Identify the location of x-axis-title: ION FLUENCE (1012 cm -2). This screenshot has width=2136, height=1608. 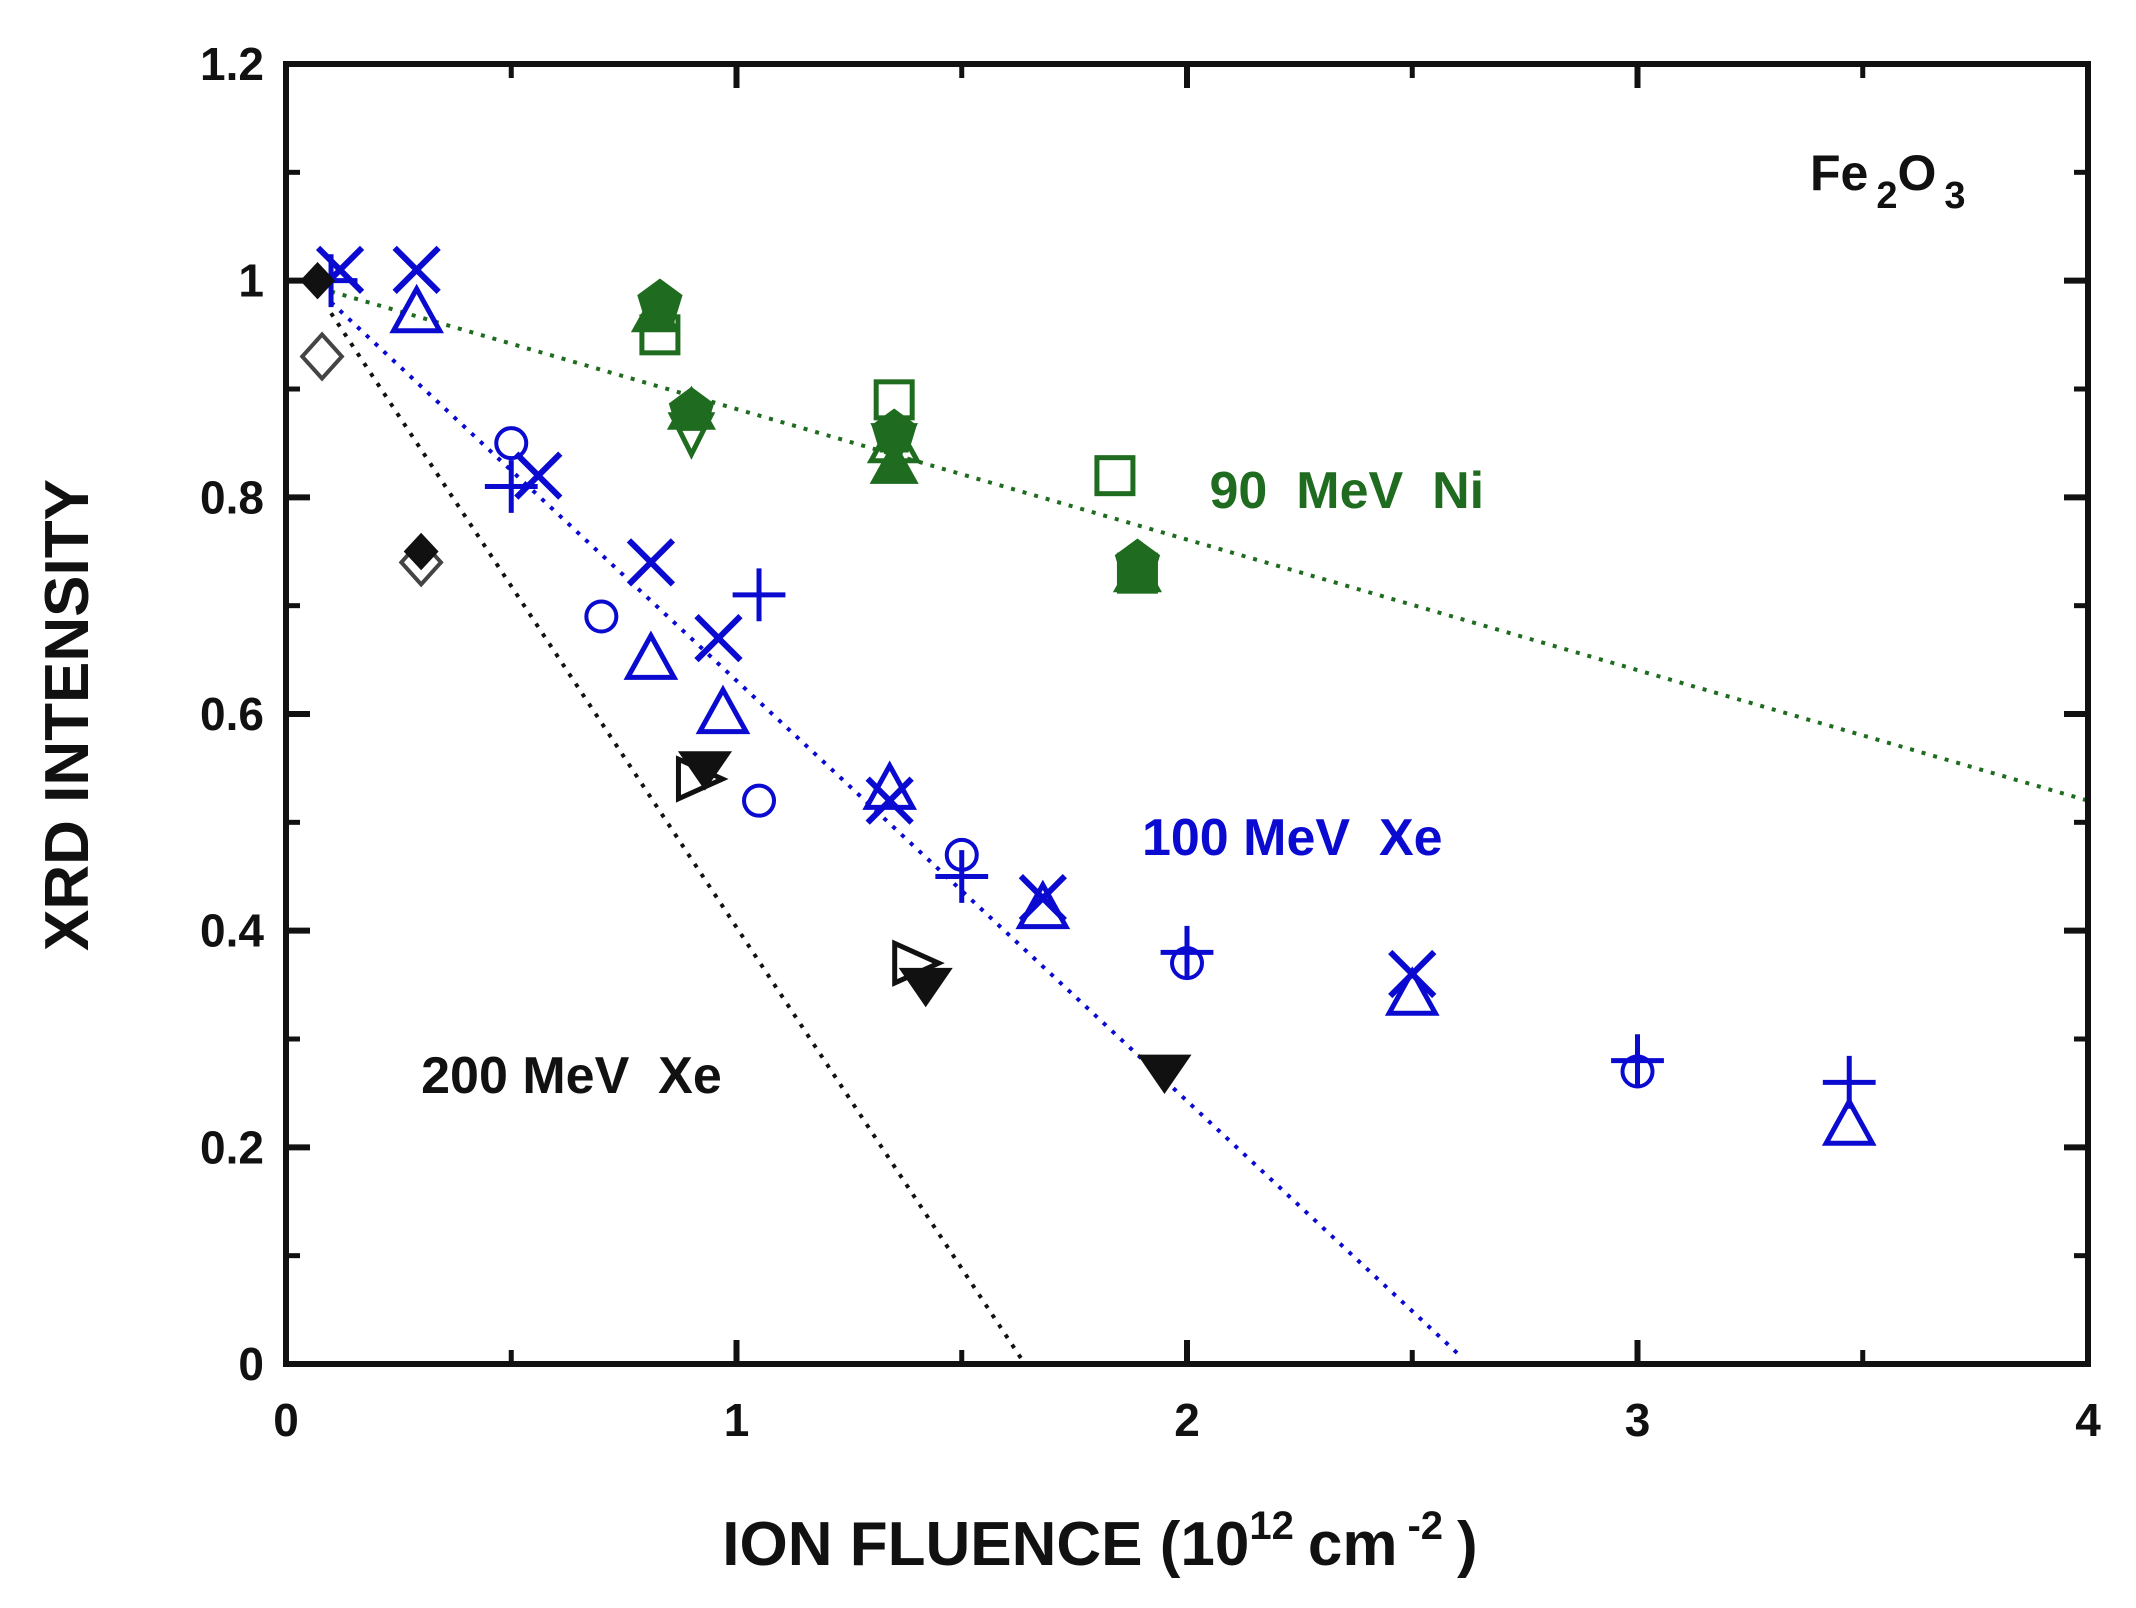
(1099, 1541).